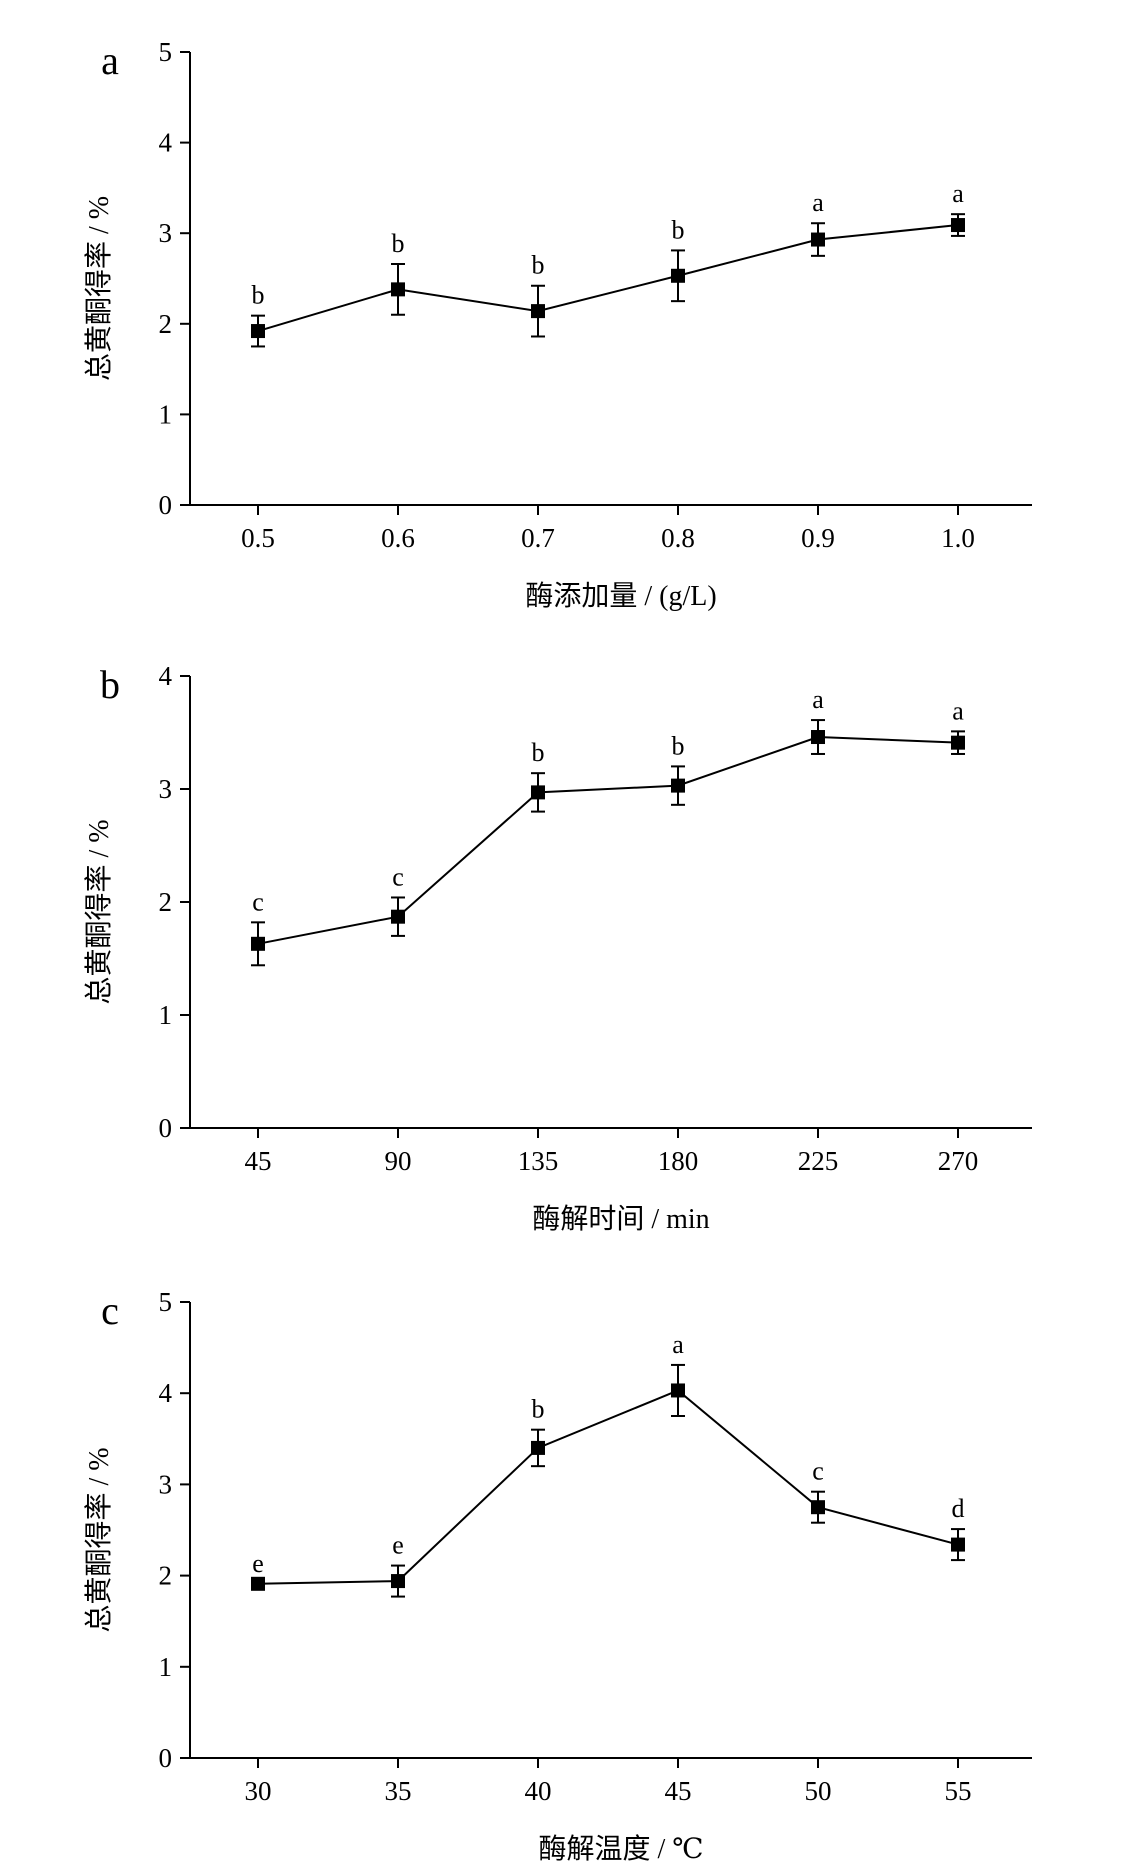 This screenshot has height=1873, width=1128. What do you see at coordinates (258, 1791) in the screenshot?
I see `x-tick-label: 30` at bounding box center [258, 1791].